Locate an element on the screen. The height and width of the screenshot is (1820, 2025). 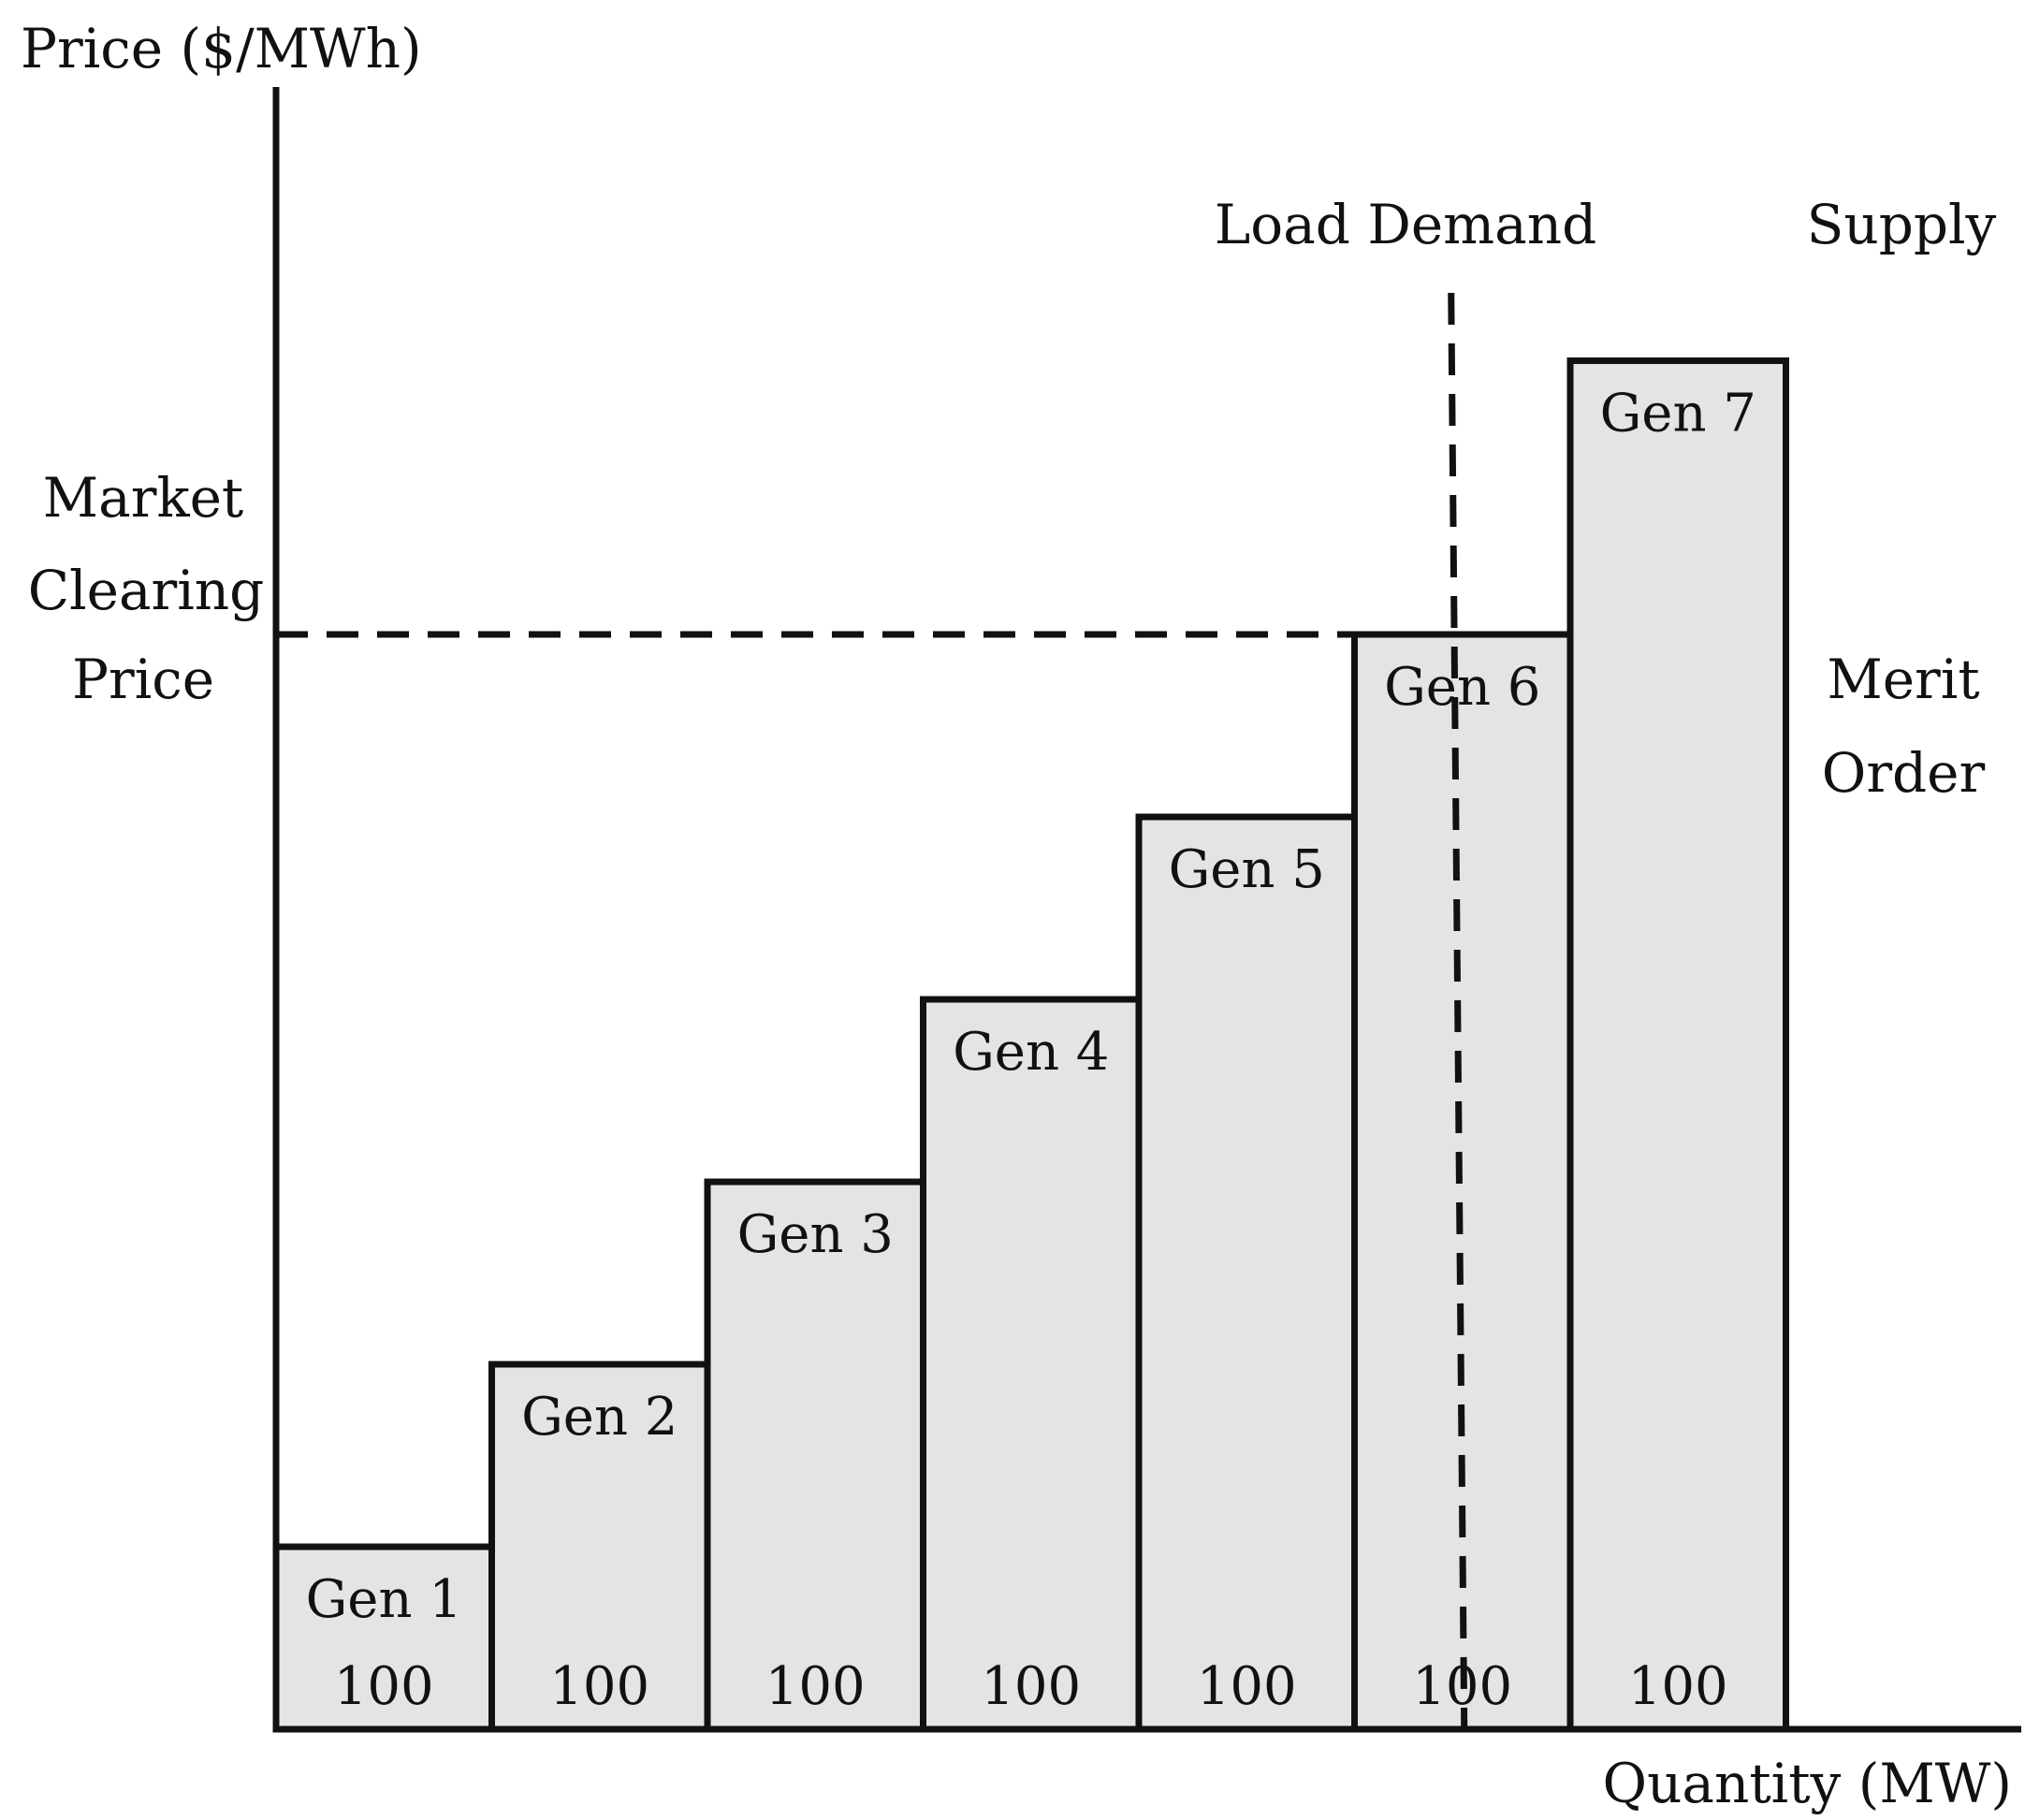
bar-label-gen-3: Gen 3 is located at coordinates (815, 1234).